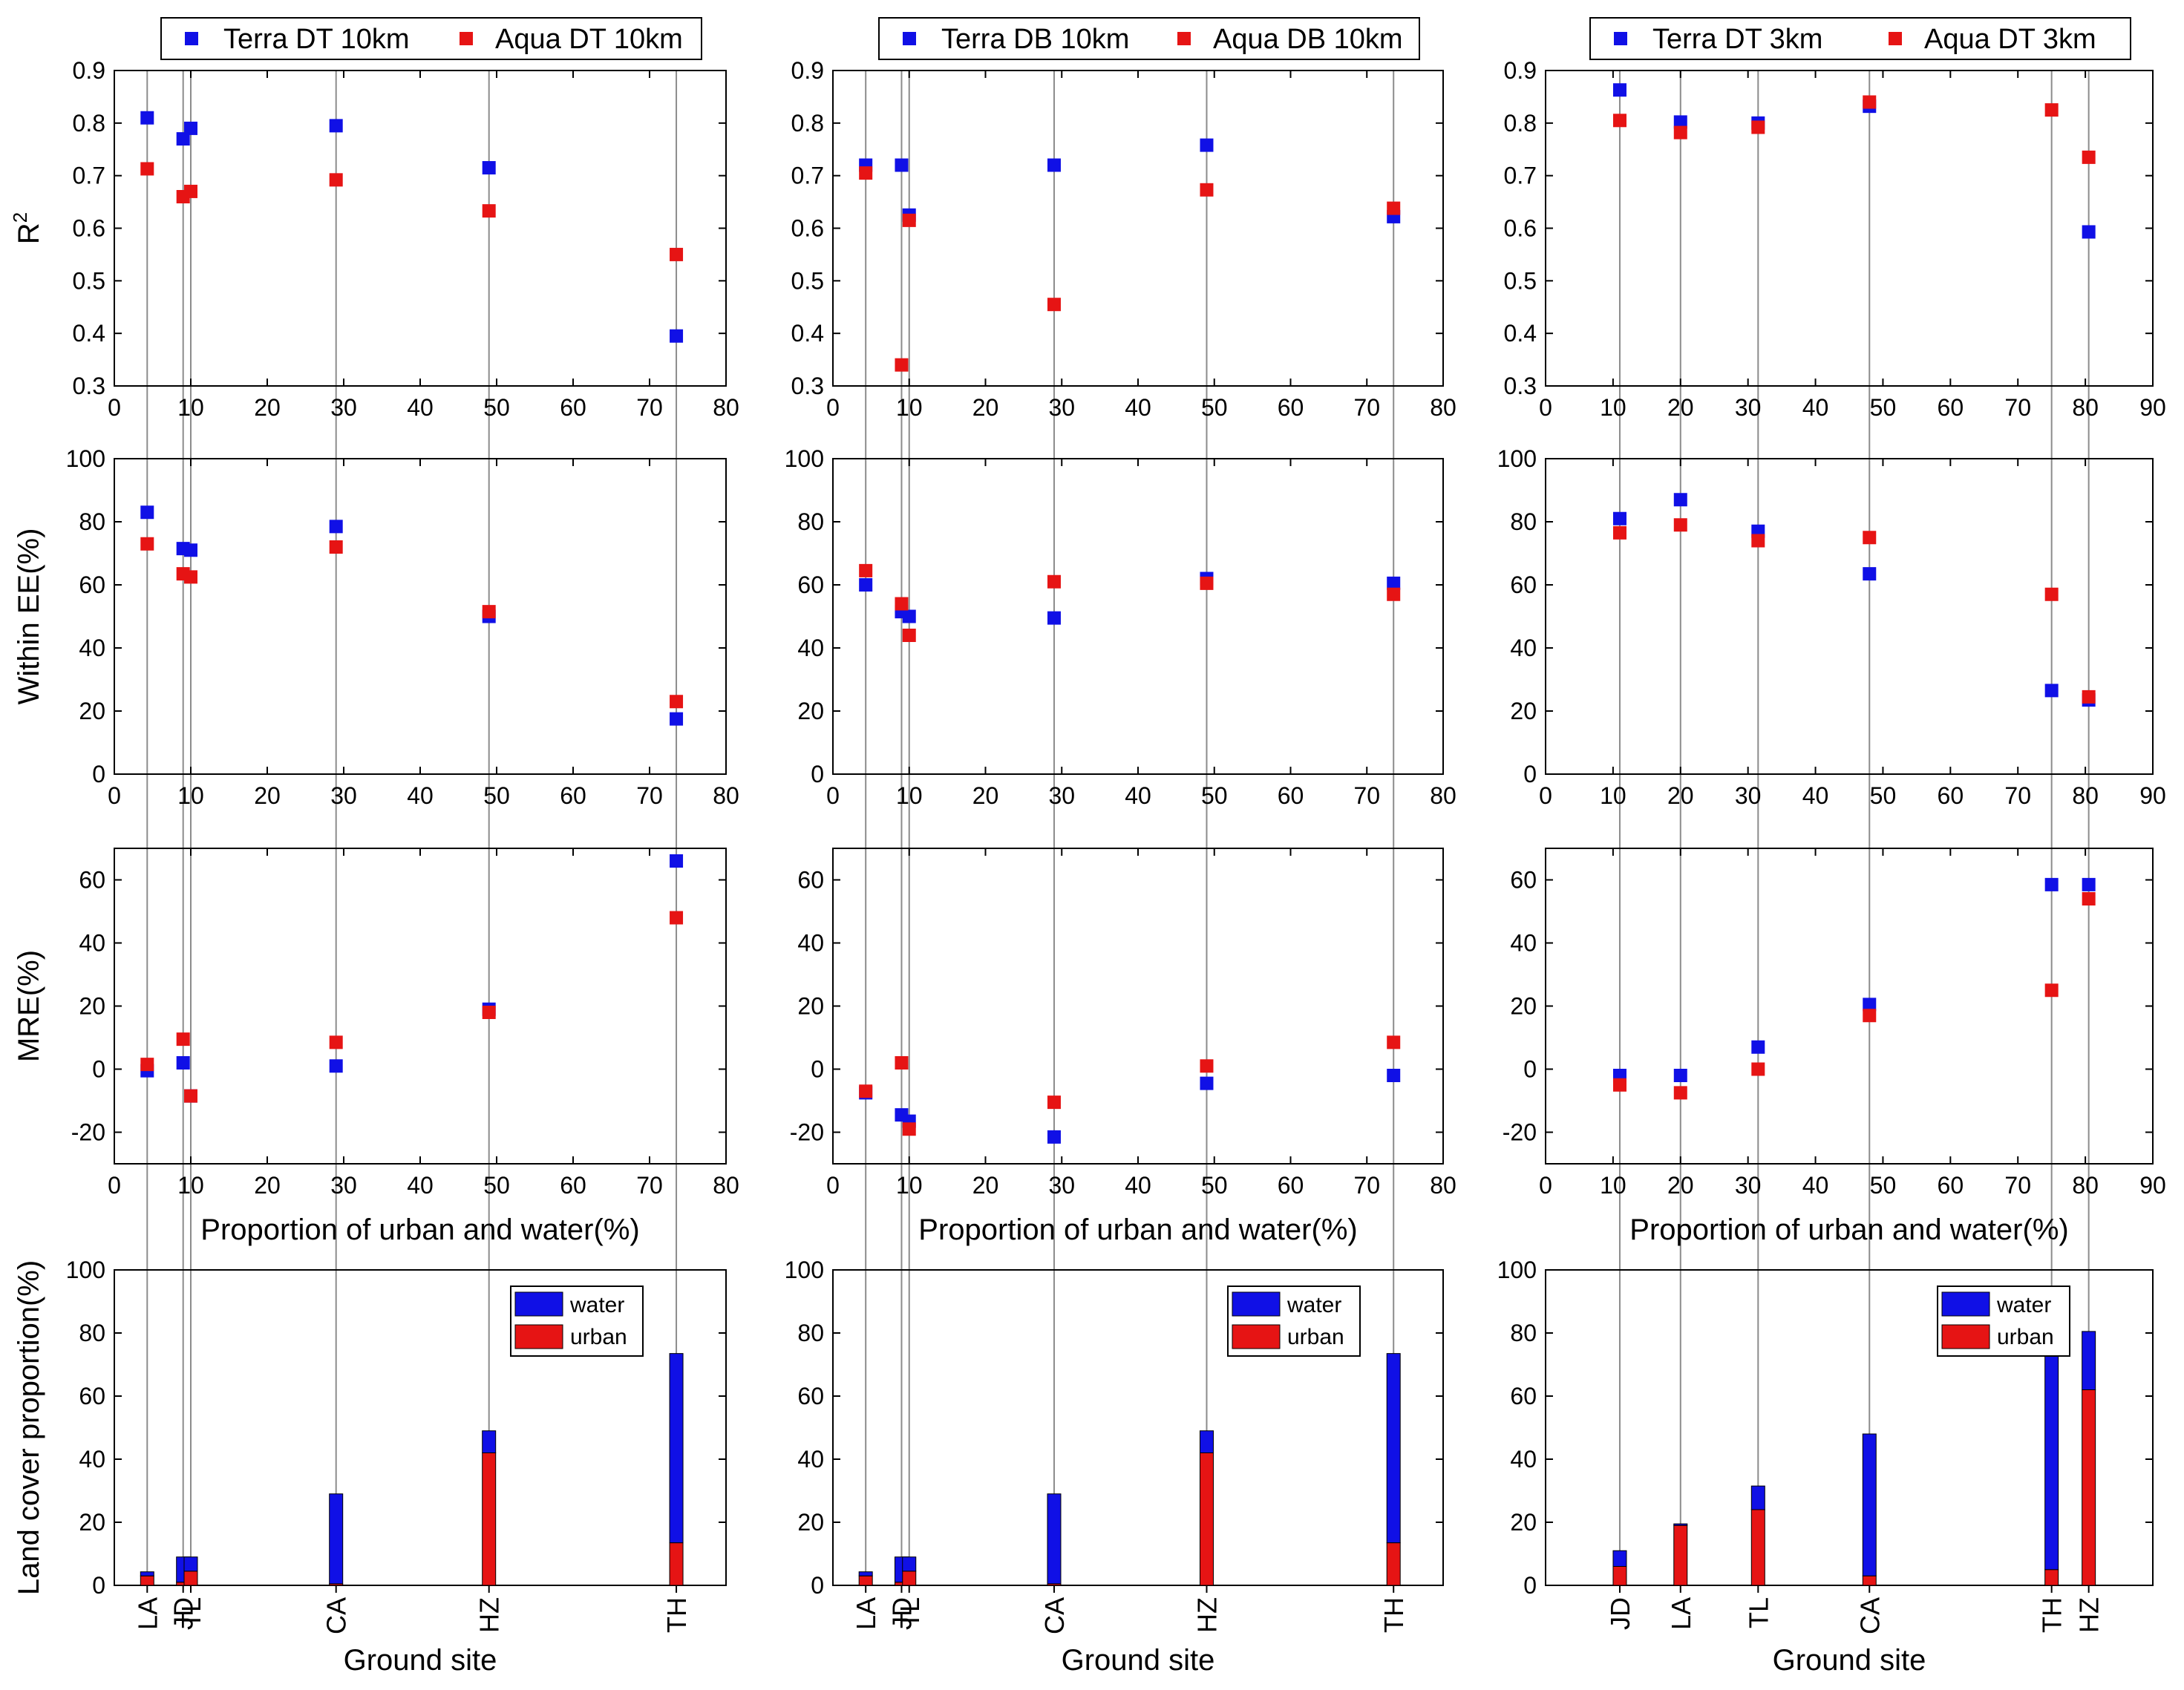 The width and height of the screenshot is (2184, 1690). Describe the element at coordinates (1680, 525) in the screenshot. I see `aqua-point-LA` at that location.